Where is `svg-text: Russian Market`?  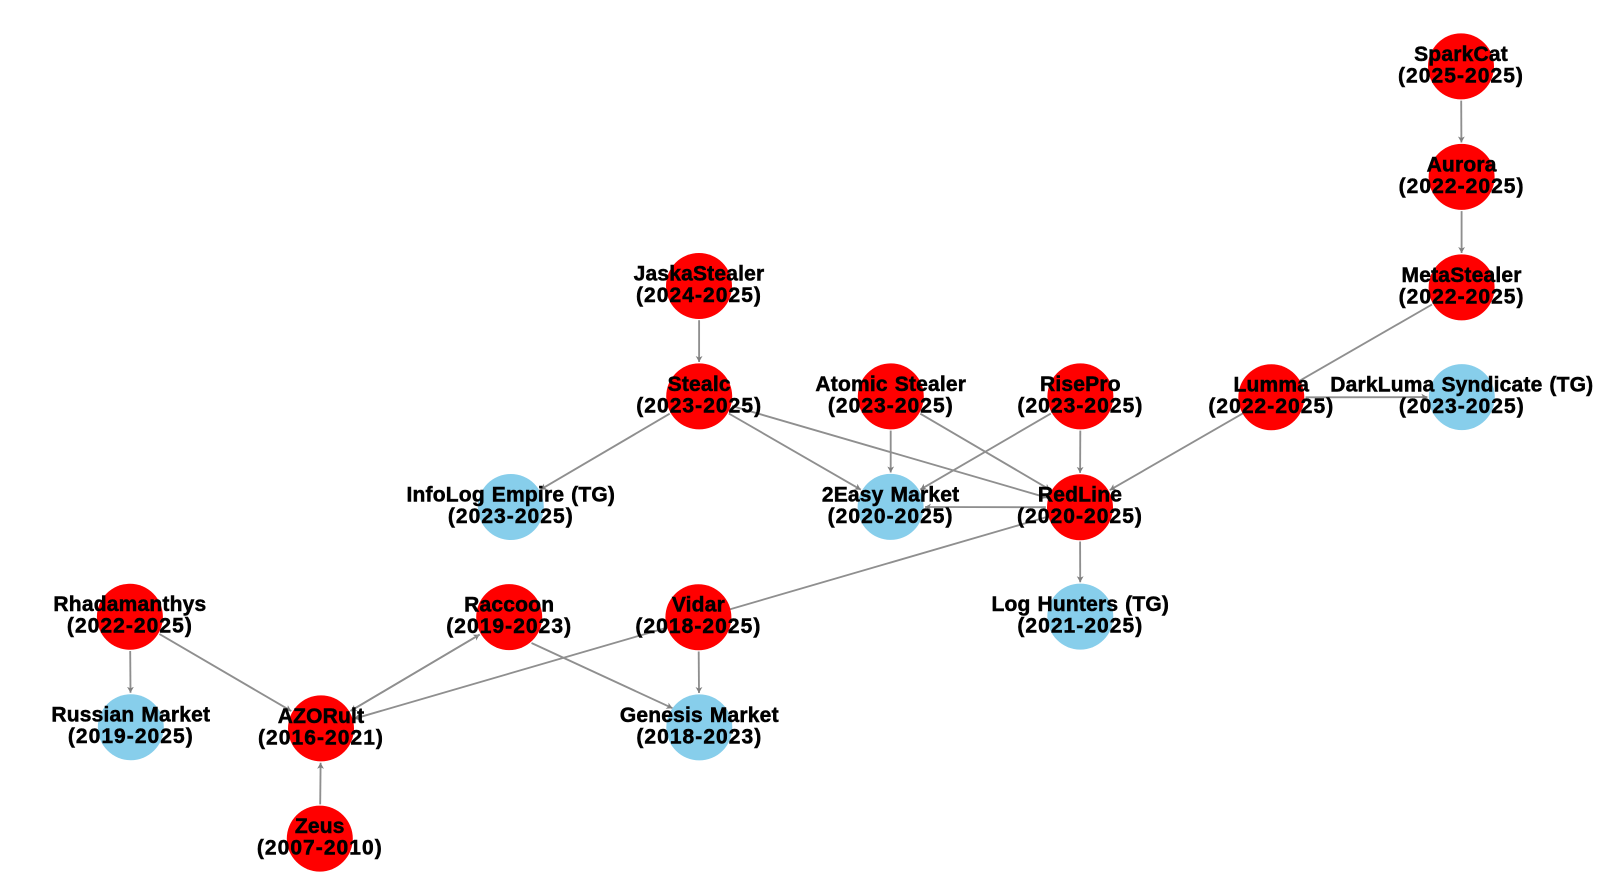
svg-text: Russian Market is located at coordinates (130, 715).